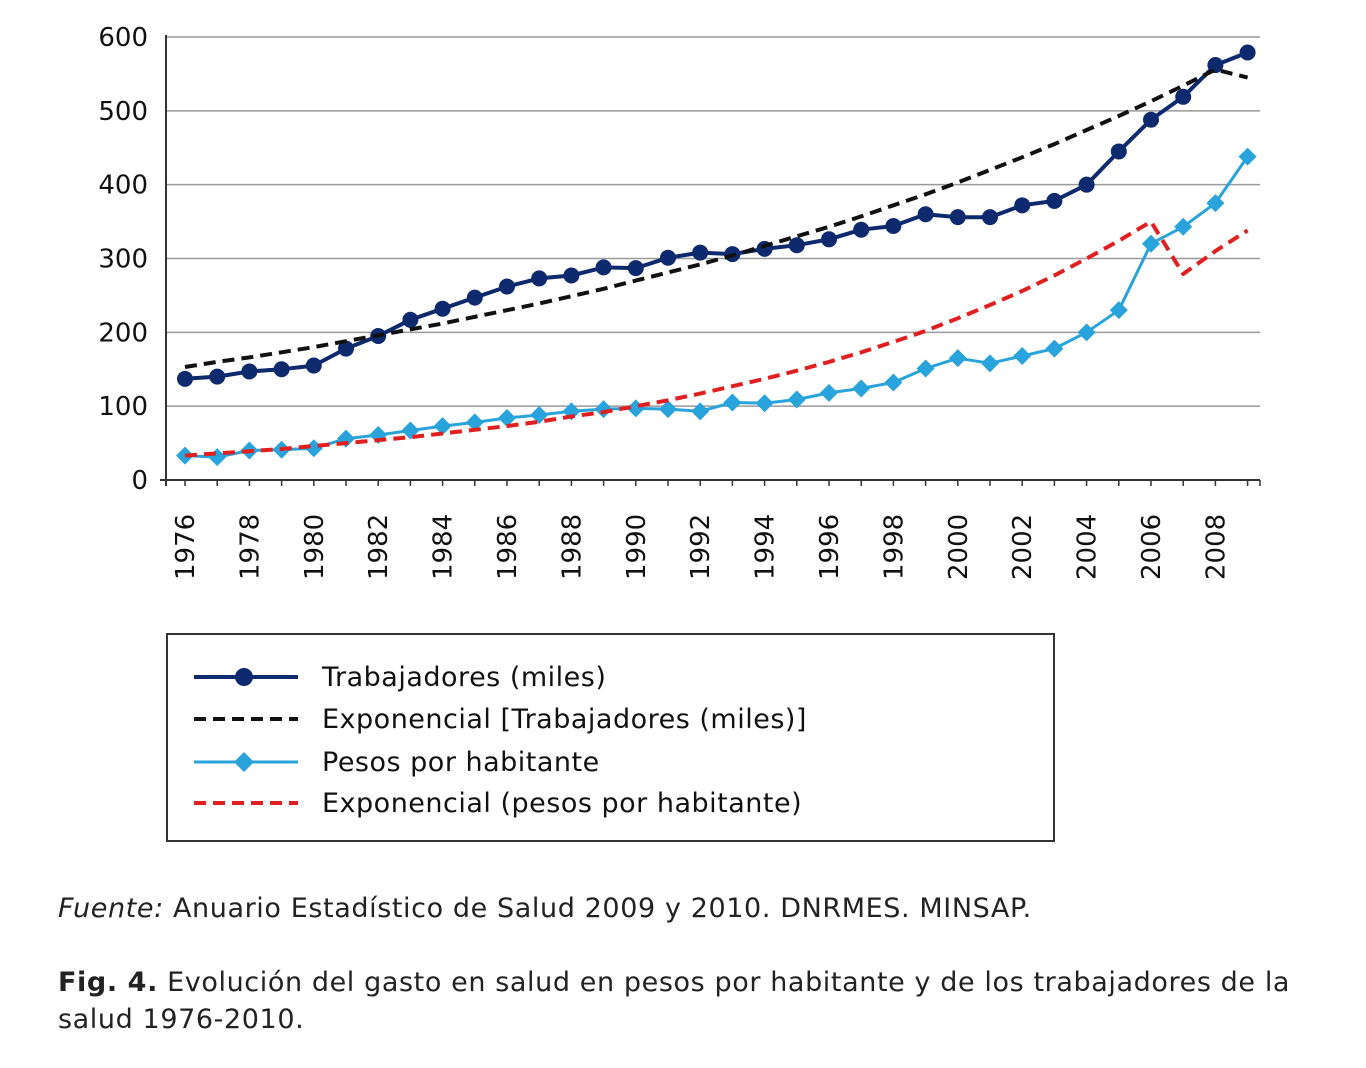 The image size is (1366, 1068). Describe the element at coordinates (123, 407) in the screenshot. I see `y-tick-label: 100` at that location.